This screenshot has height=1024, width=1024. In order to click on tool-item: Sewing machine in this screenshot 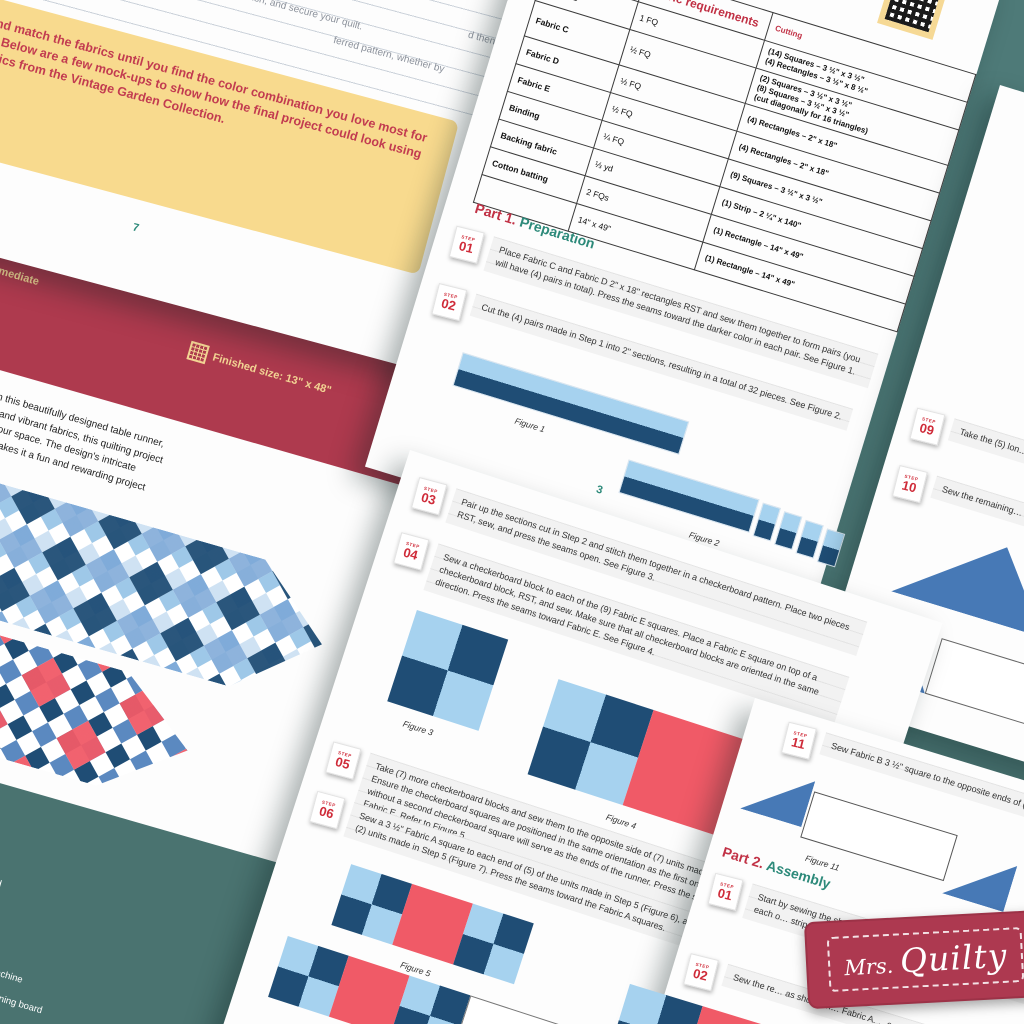, I will do `click(12, 968)`.